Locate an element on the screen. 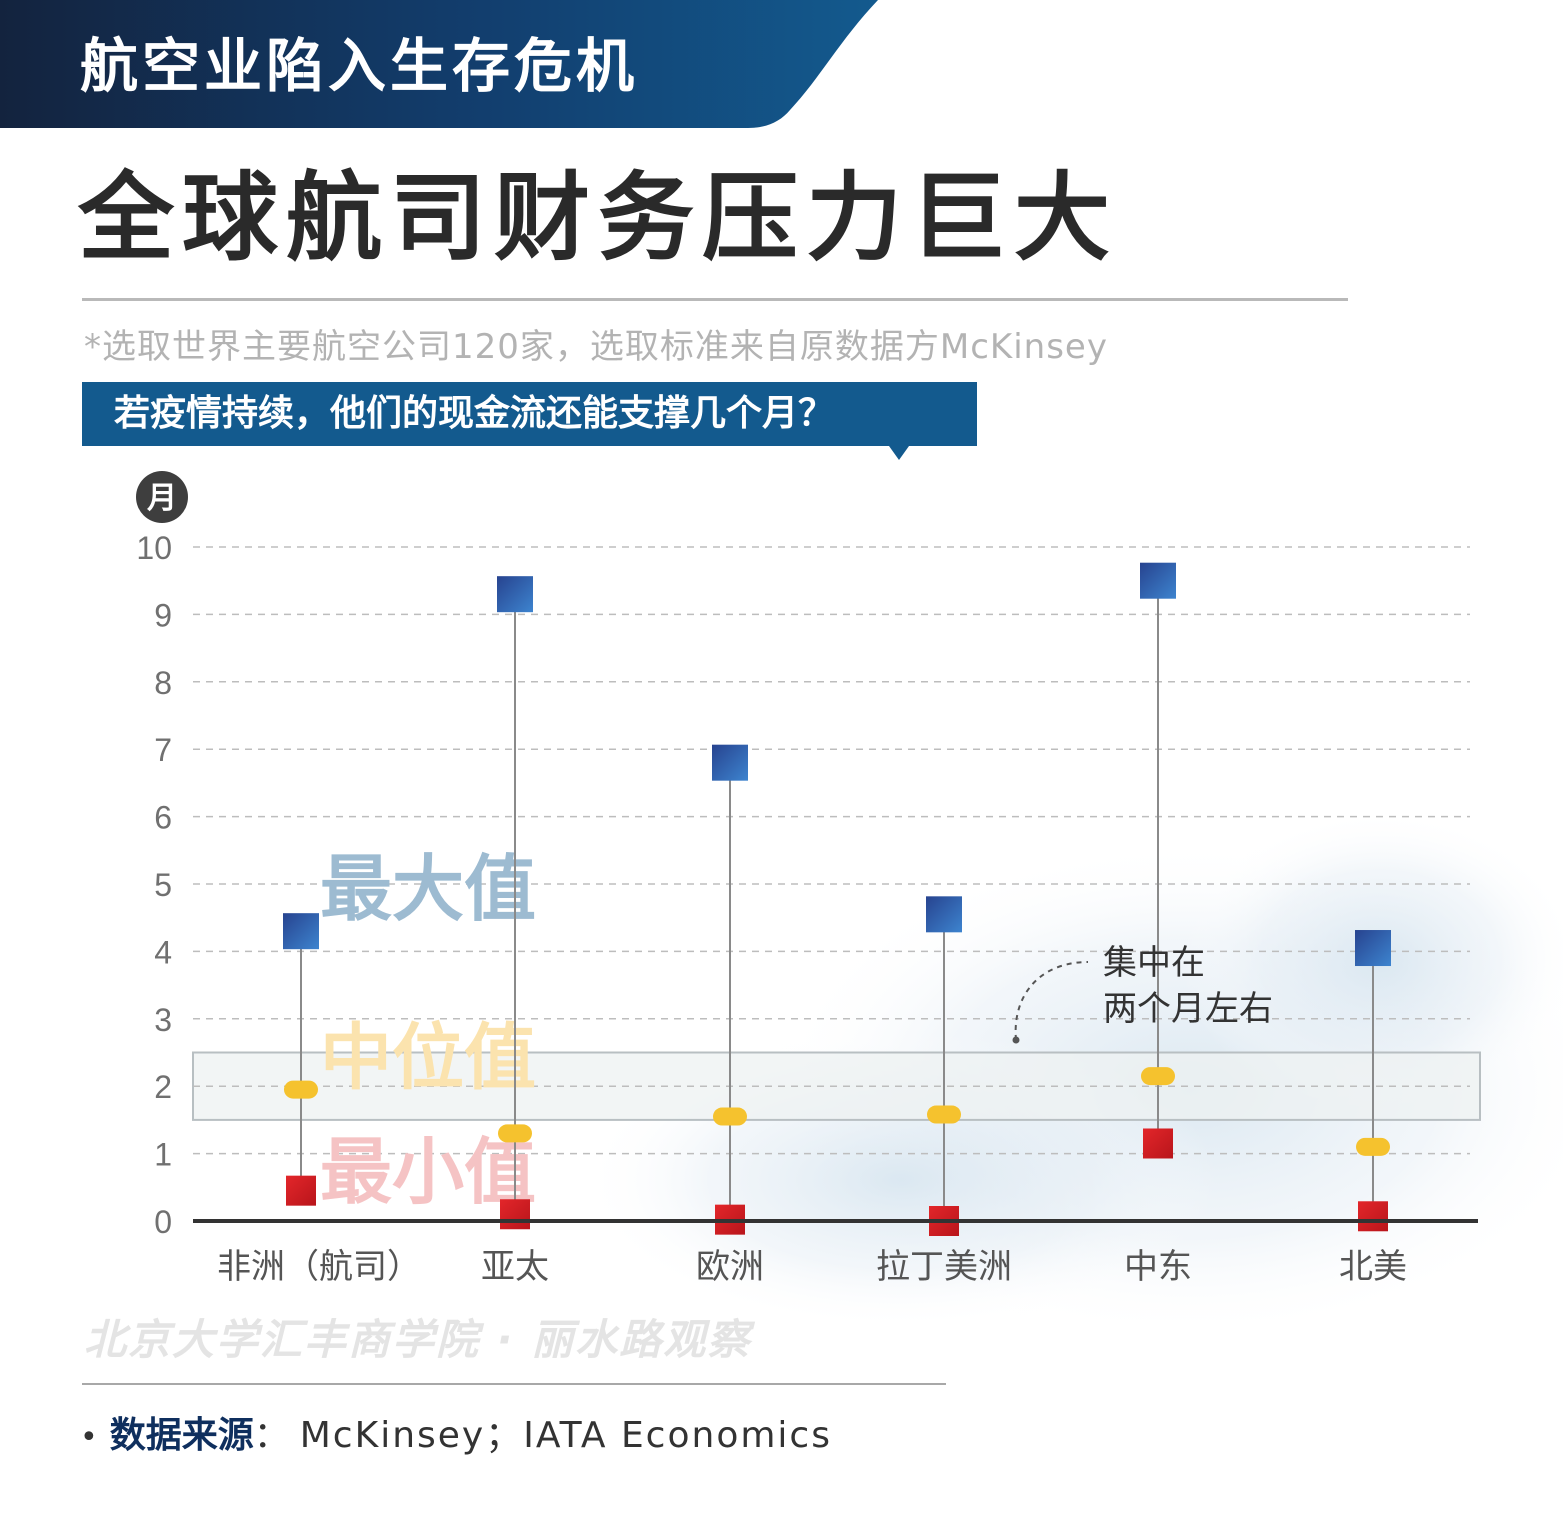 This screenshot has width=1563, height=1527. page-title: 全球航司财务压力巨大 is located at coordinates (598, 218).